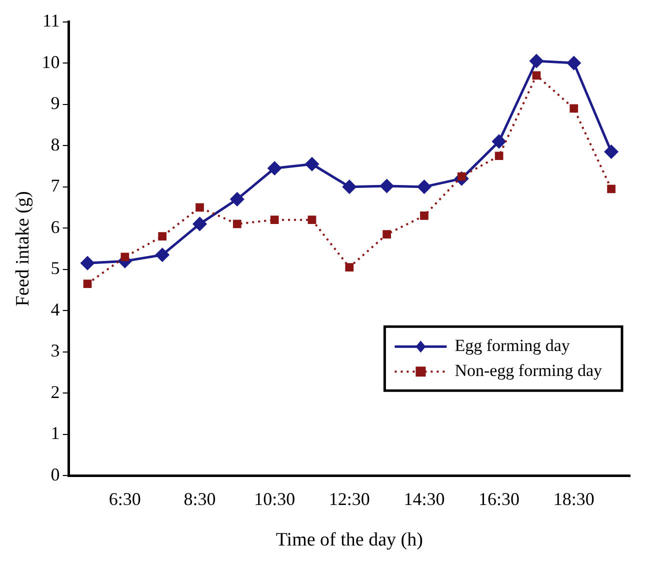 The height and width of the screenshot is (564, 653). Describe the element at coordinates (528, 370) in the screenshot. I see `legend-label: Non-egg forming day` at that location.